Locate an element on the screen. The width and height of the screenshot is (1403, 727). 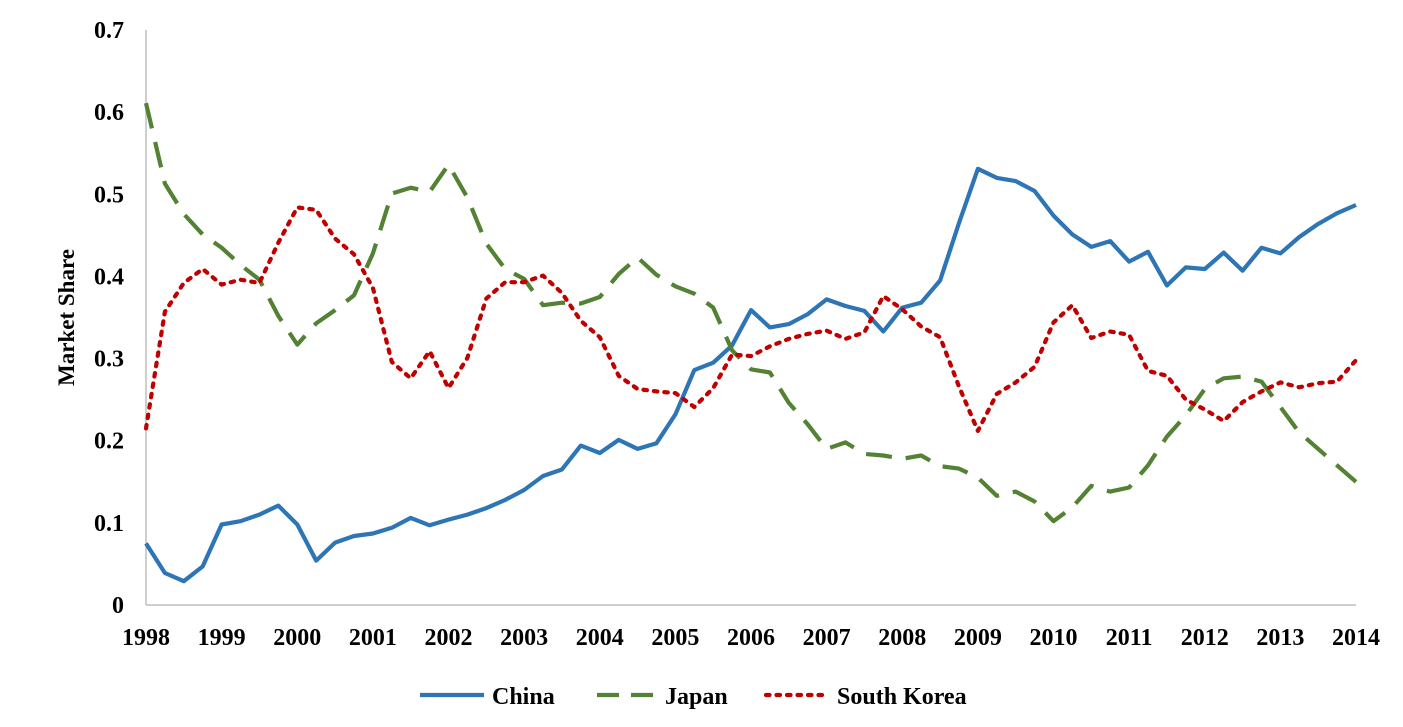
x-tick-label: 2013 is located at coordinates (1280, 638).